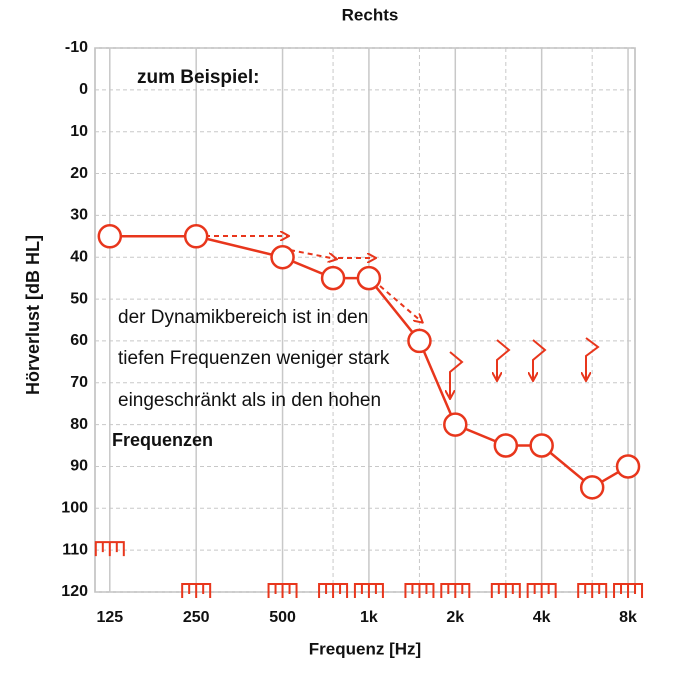 The image size is (700, 677). I want to click on y-tick-label: 110, so click(75, 549).